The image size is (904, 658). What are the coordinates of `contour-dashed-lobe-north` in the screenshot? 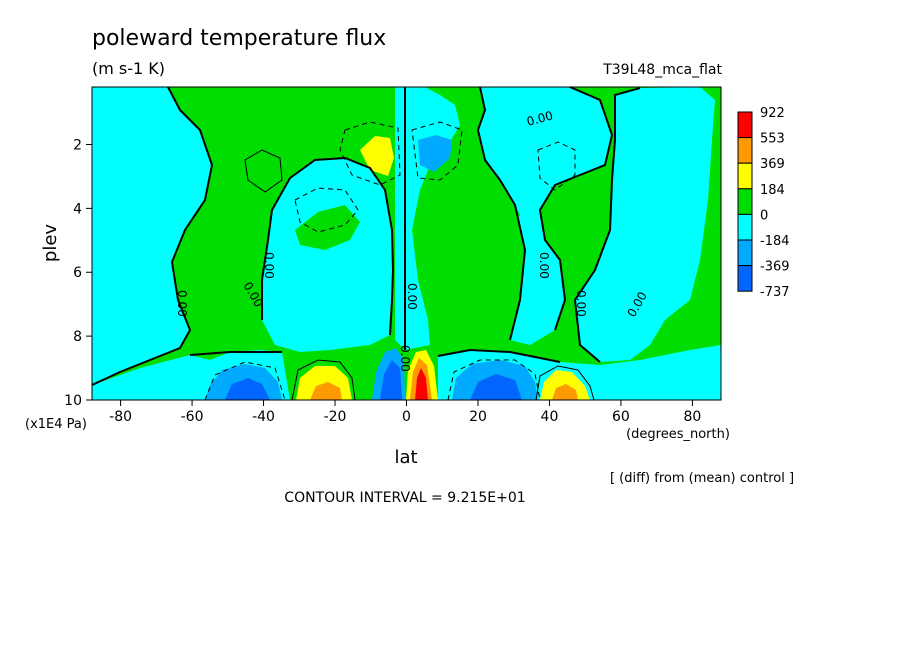 It's located at (556, 166).